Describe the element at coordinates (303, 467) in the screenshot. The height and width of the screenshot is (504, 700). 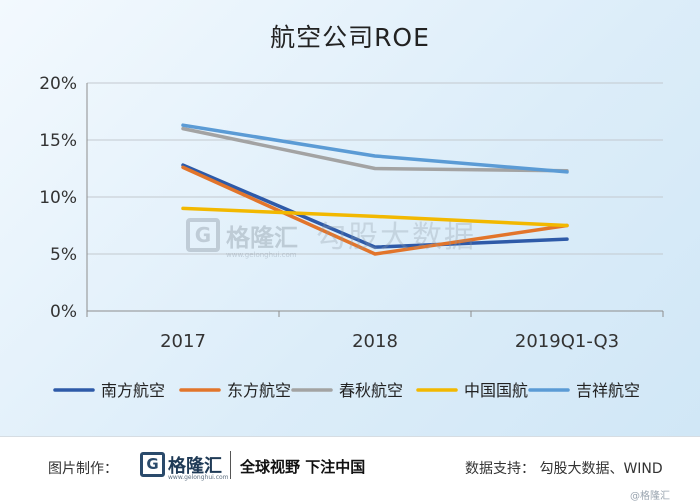
I see `footer-slogan: 全球视野 下注中国` at that location.